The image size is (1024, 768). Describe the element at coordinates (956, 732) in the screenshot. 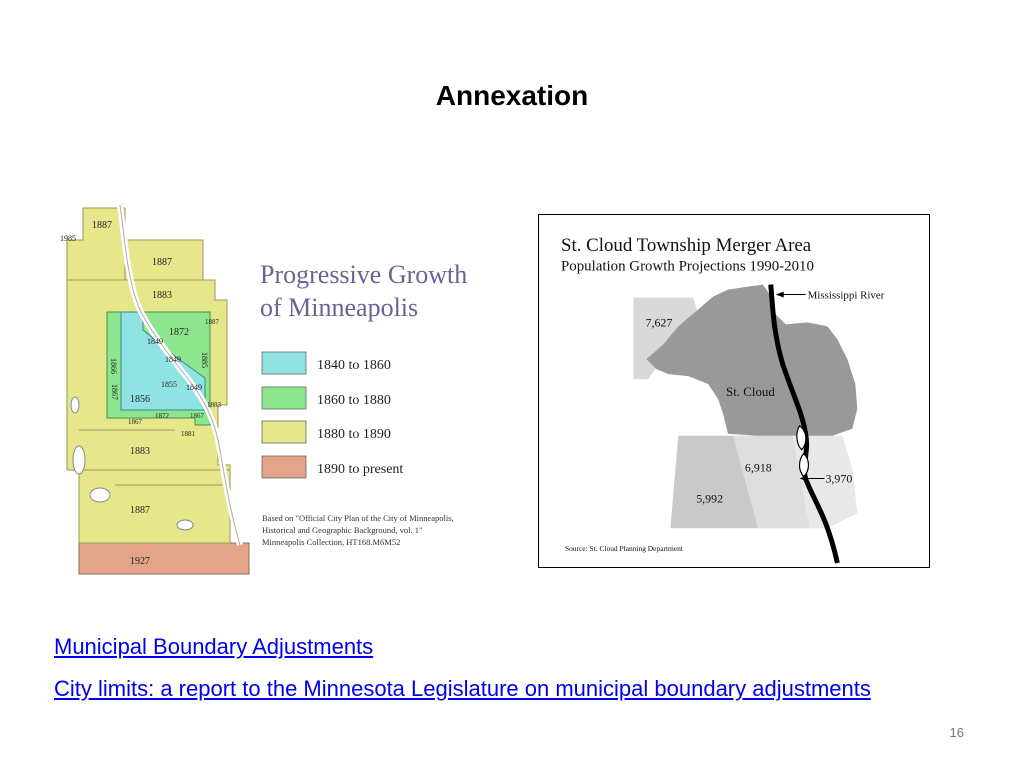

I see `page-number: 16` at that location.